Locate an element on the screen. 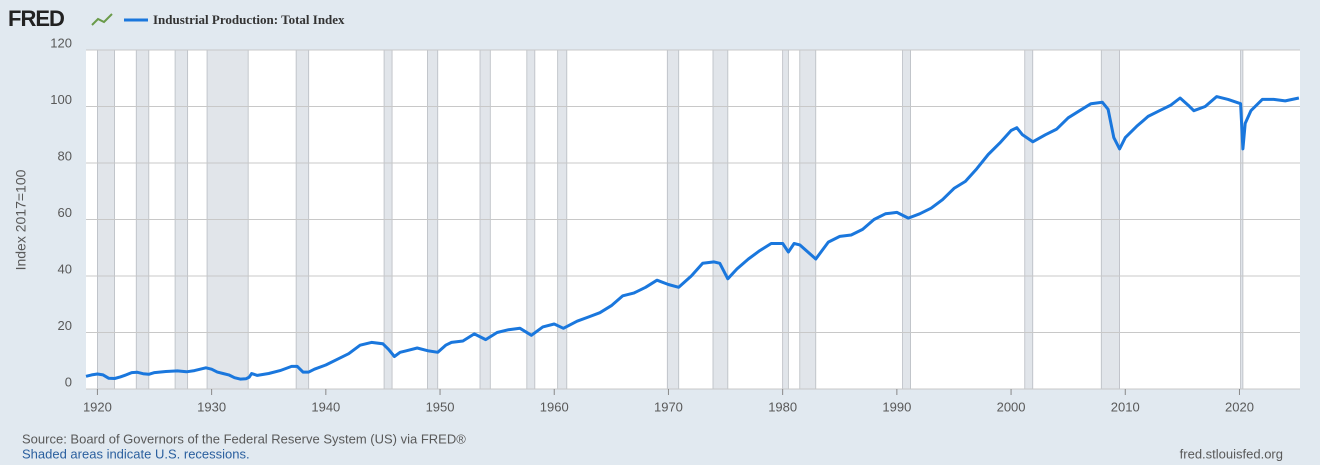 Image resolution: width=1320 pixels, height=465 pixels. x-tick-label: 2000 is located at coordinates (1011, 406).